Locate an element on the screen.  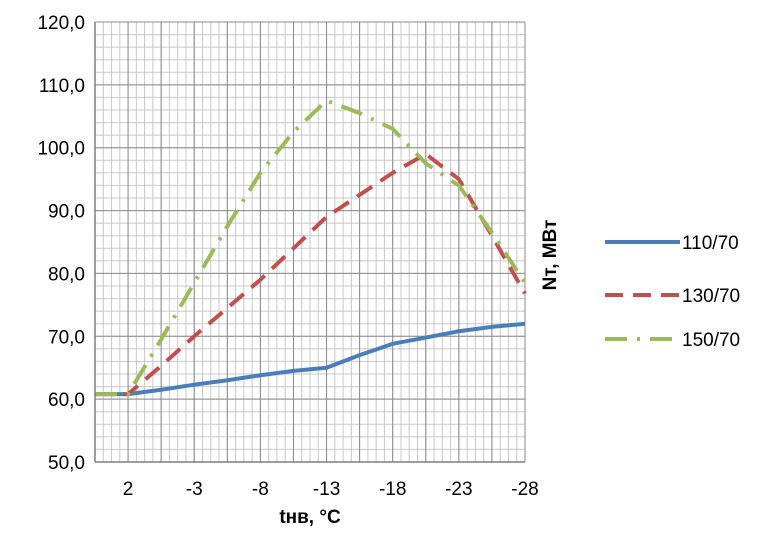
x-tick-label: -28 is located at coordinates (524, 489).